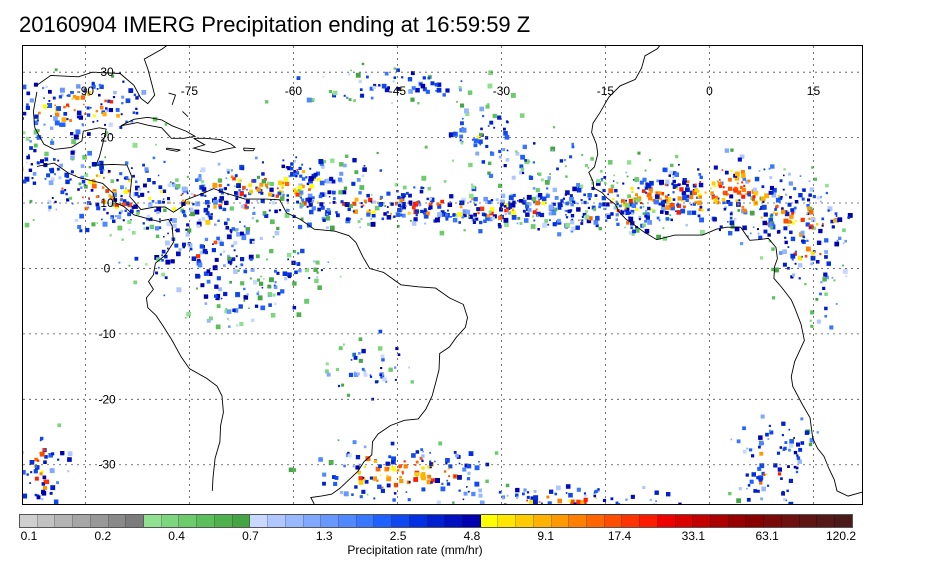 This screenshot has height=571, width=944. What do you see at coordinates (29, 536) in the screenshot?
I see `colorbar-tick-label: 0.1` at bounding box center [29, 536].